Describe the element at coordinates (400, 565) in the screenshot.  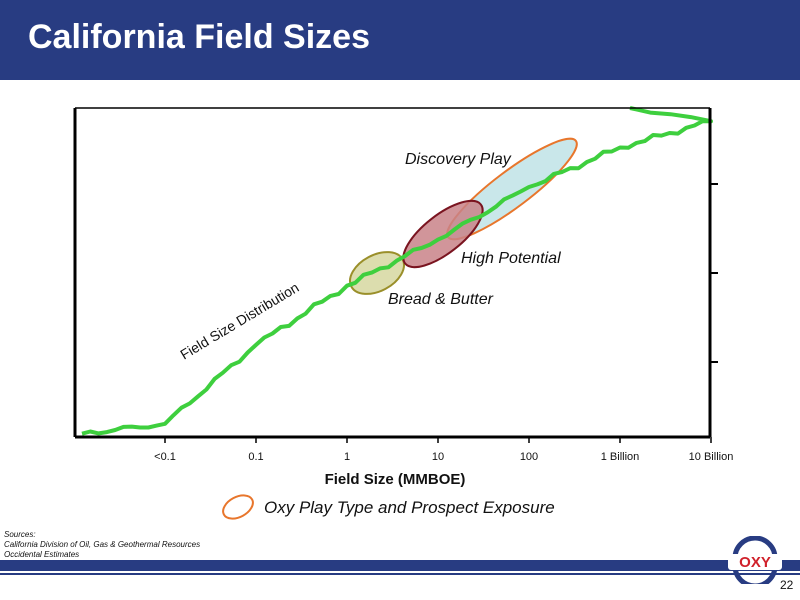
I see `footer-bar` at that location.